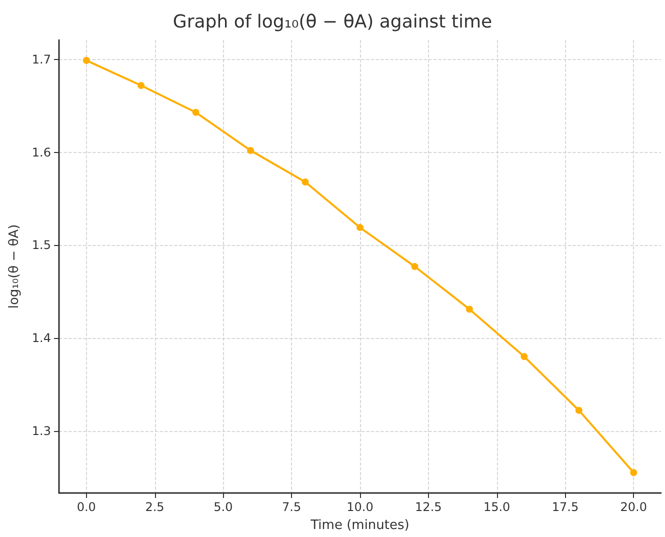 Image resolution: width=665 pixels, height=537 pixels. I want to click on x-tick-label: 20.0, so click(633, 507).